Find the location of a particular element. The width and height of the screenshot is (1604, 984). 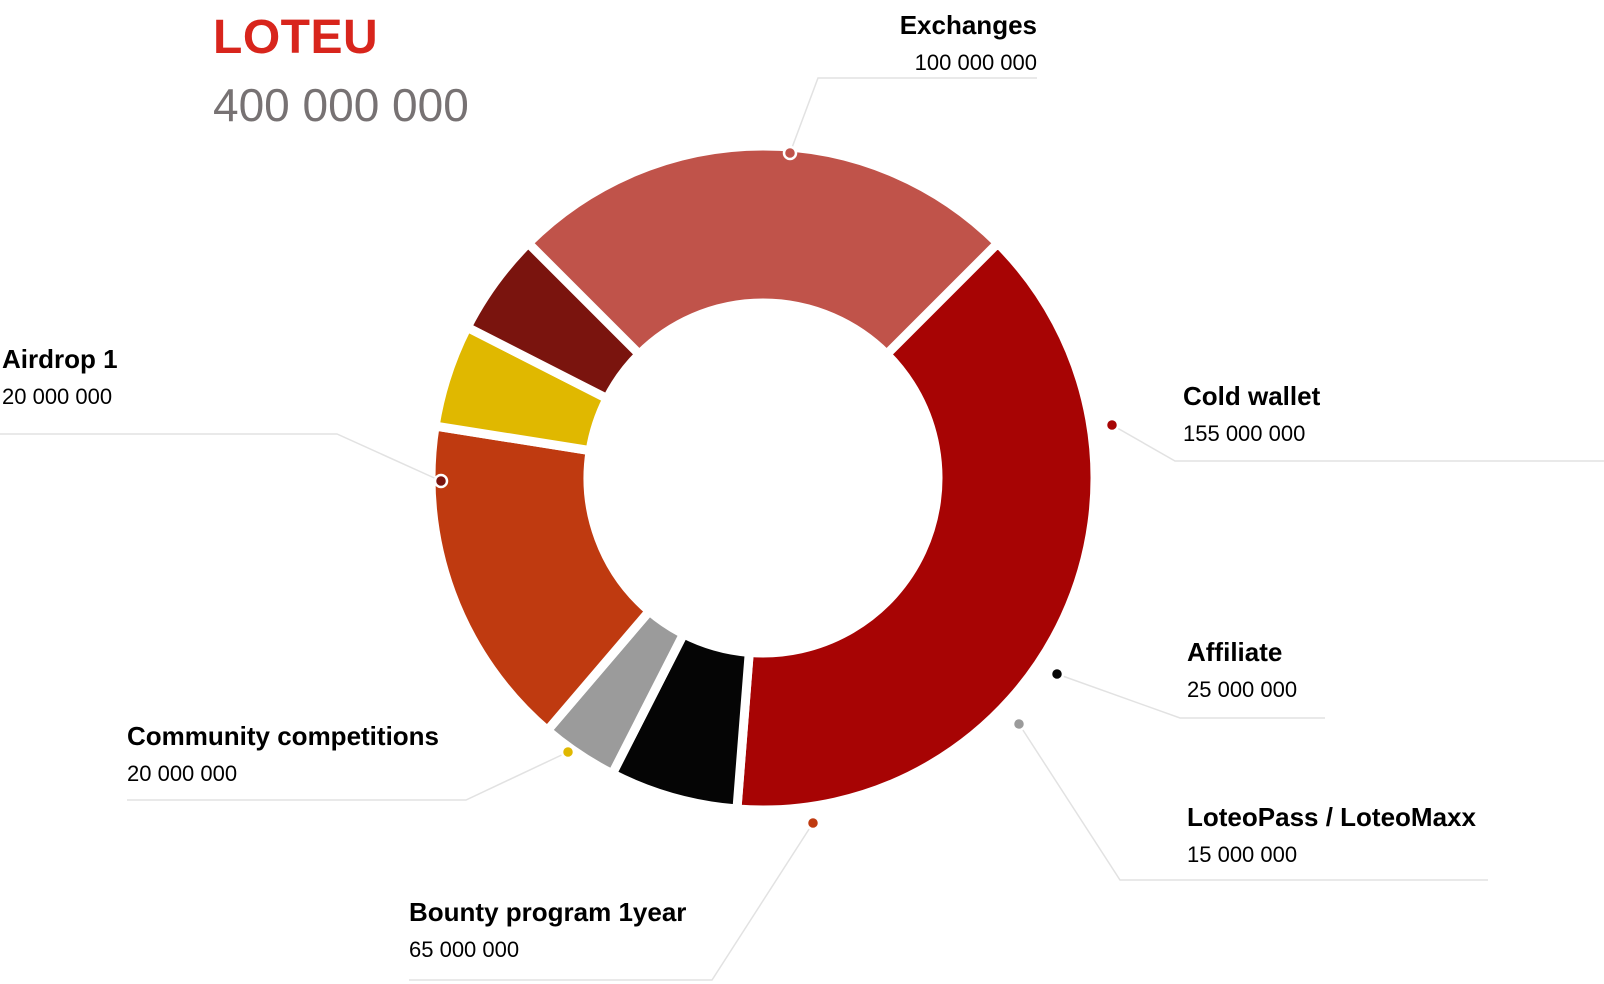

label-airdrop-1: Airdrop 1 is located at coordinates (60, 359).